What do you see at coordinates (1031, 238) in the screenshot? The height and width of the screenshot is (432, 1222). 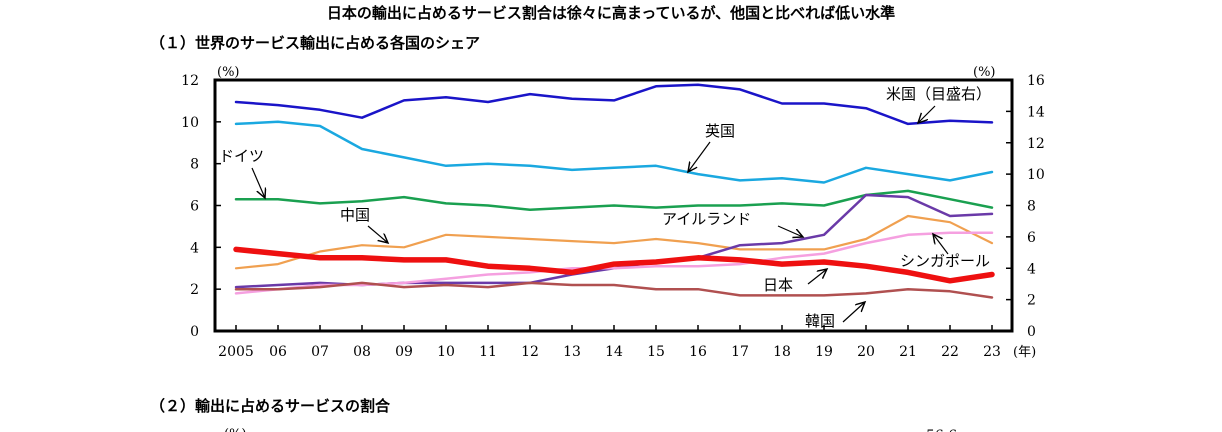 I see `y-right-tick-label: 6` at bounding box center [1031, 238].